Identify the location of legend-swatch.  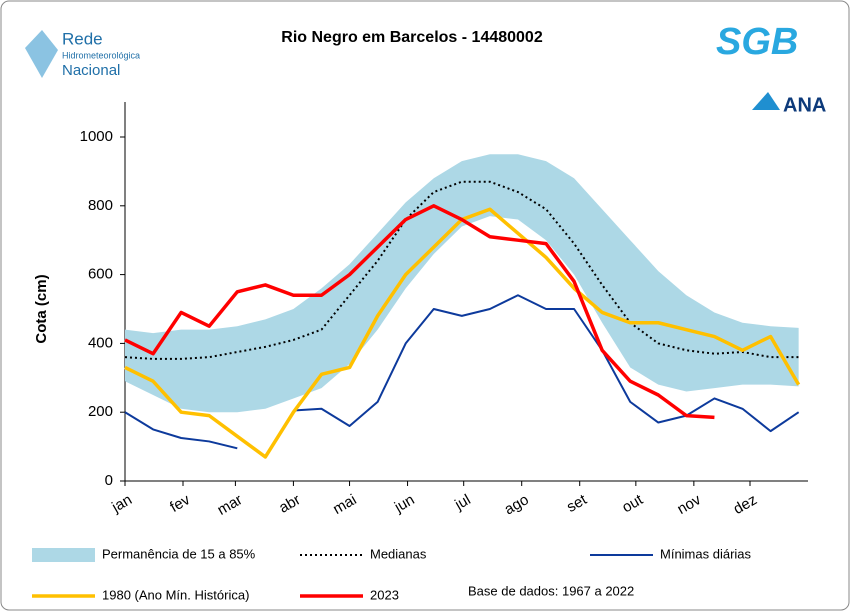
(63, 555).